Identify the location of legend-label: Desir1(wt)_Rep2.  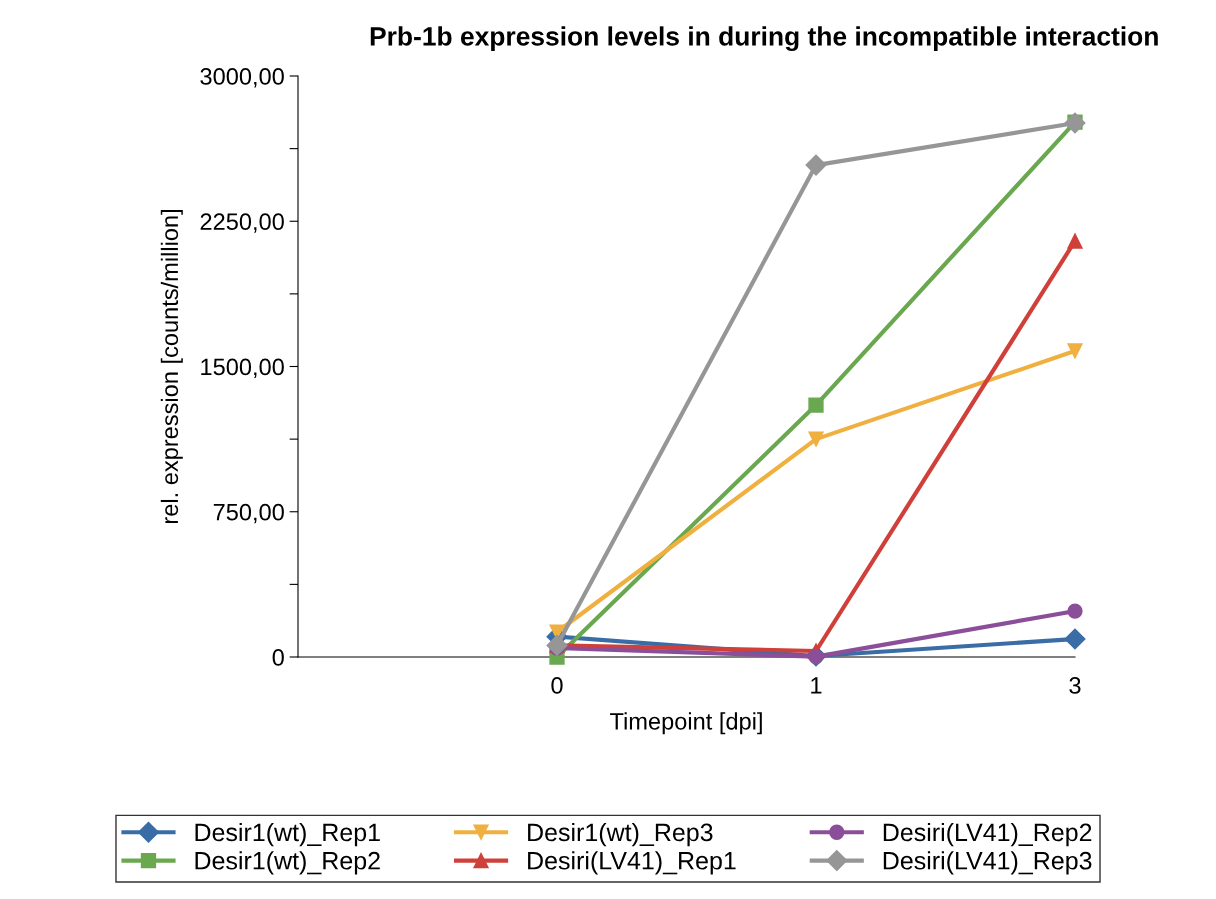
(287, 863).